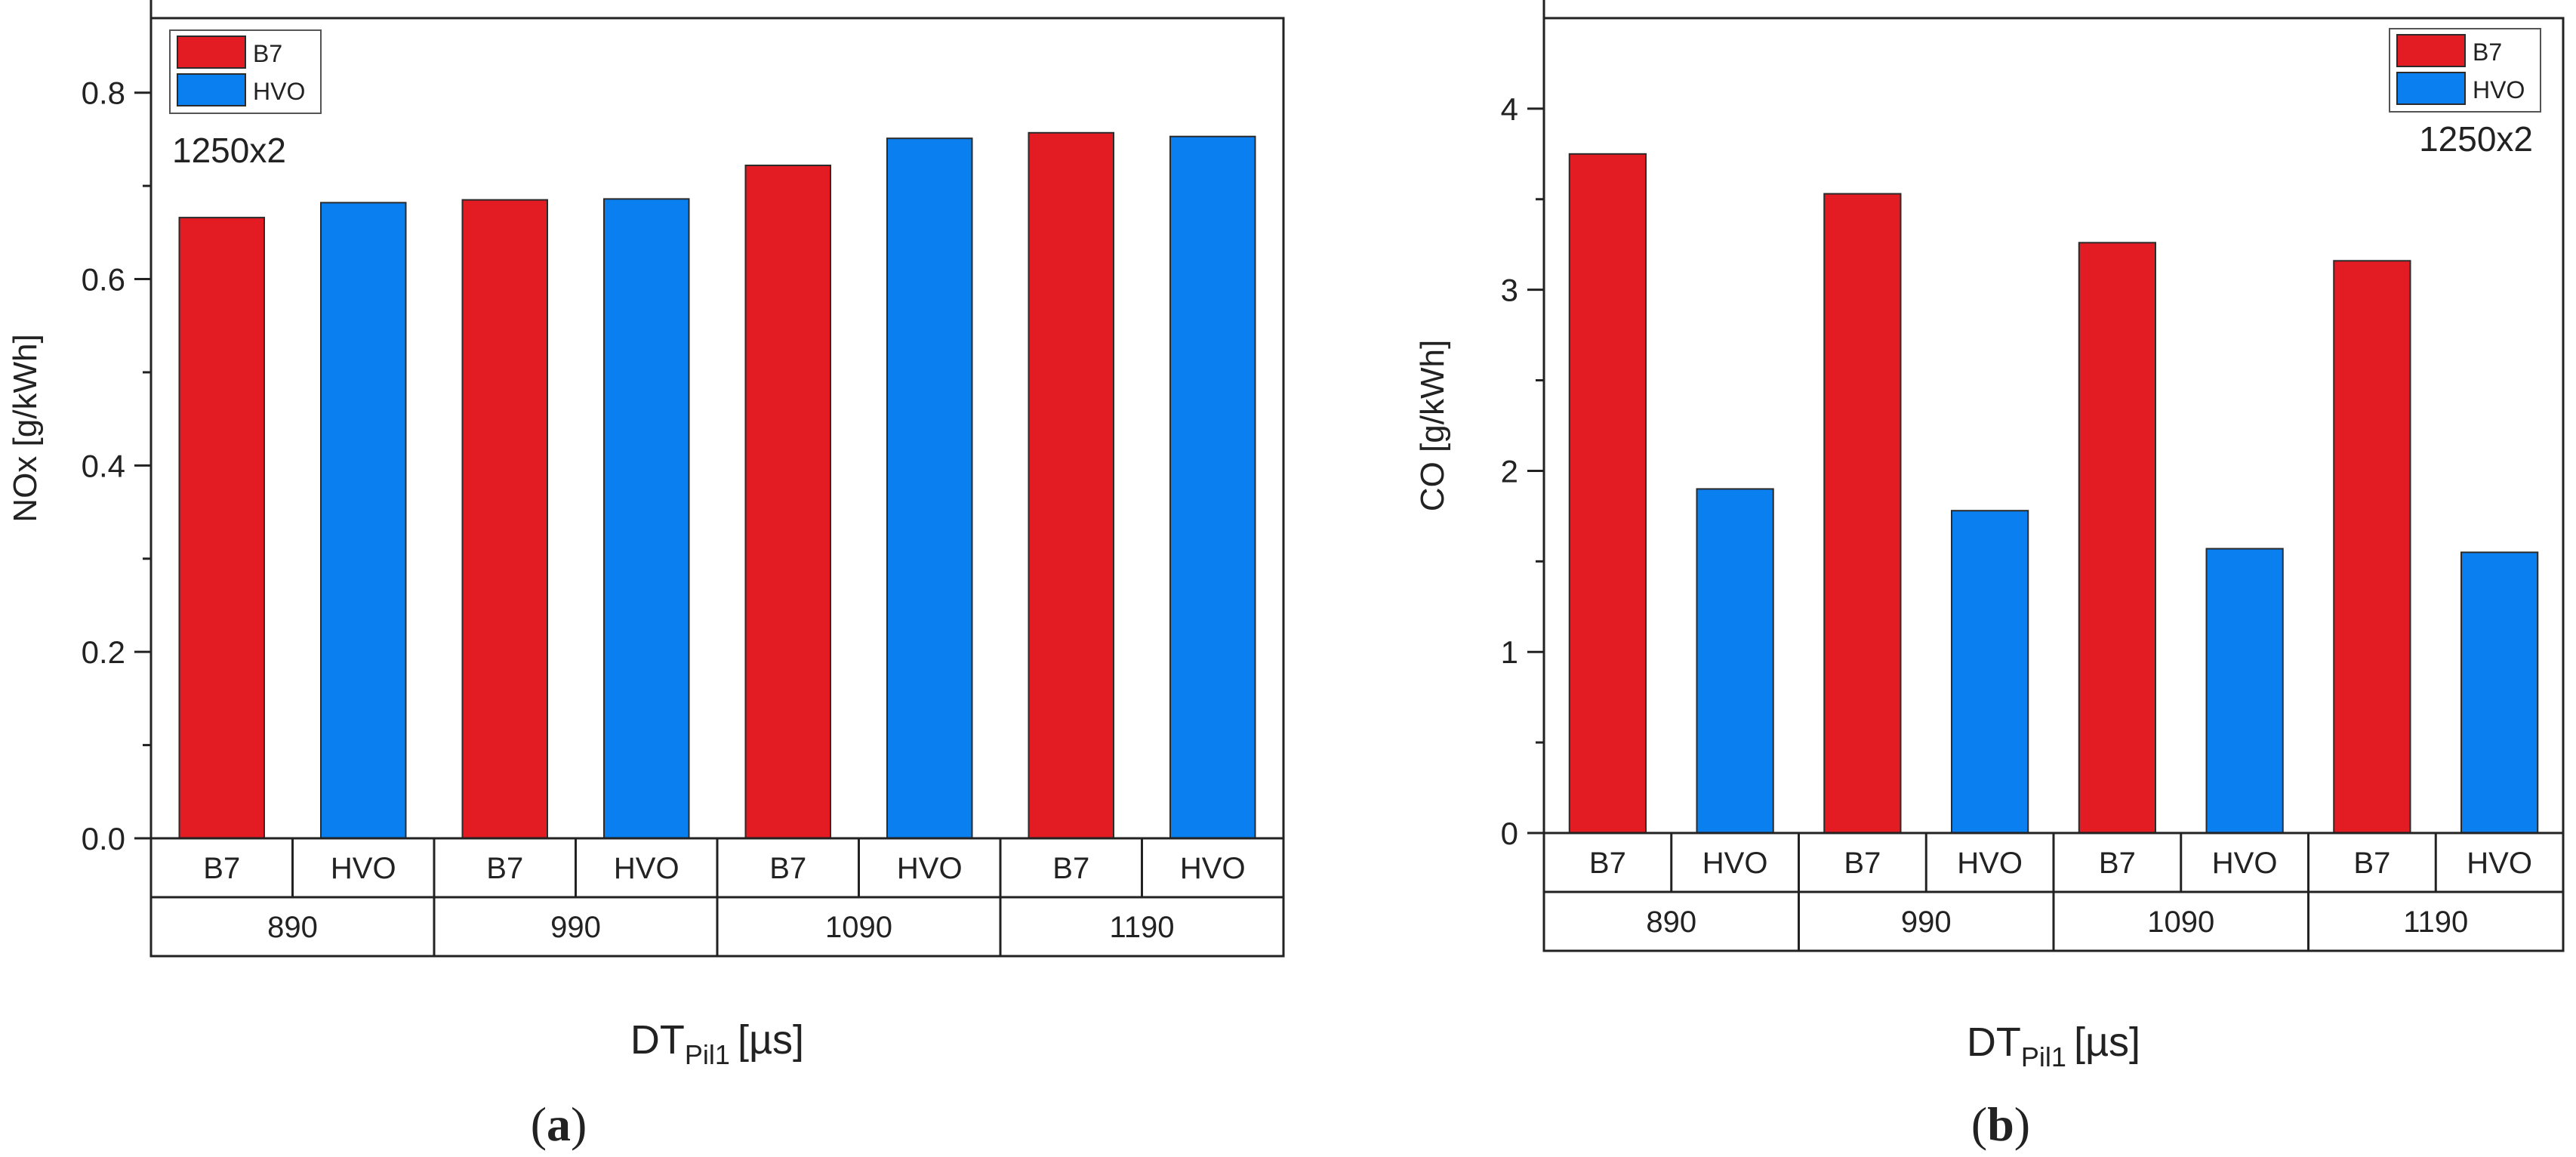 Image resolution: width=2576 pixels, height=1157 pixels. I want to click on y-tick-label: 0.8, so click(103, 94).